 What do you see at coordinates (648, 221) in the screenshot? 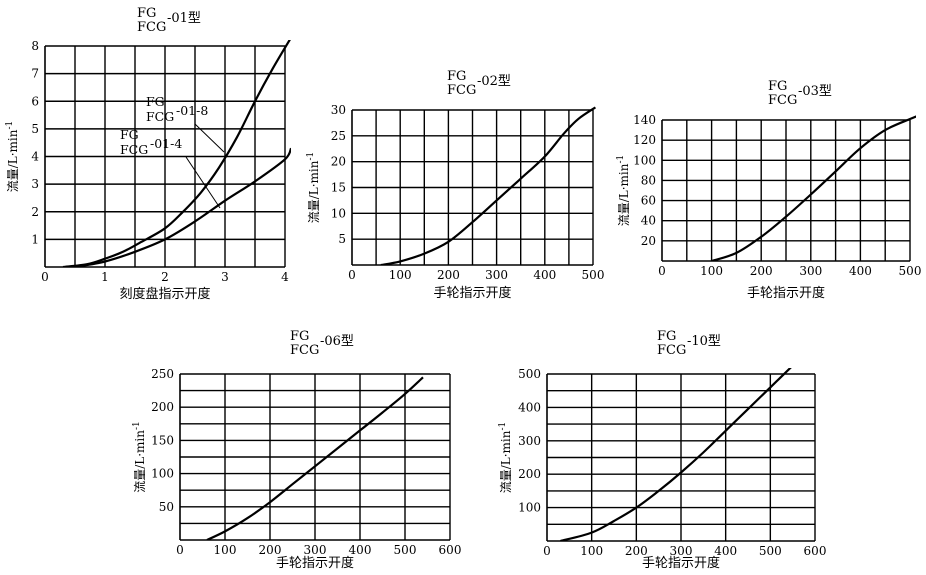
I see `y-tick-label: 40` at bounding box center [648, 221].